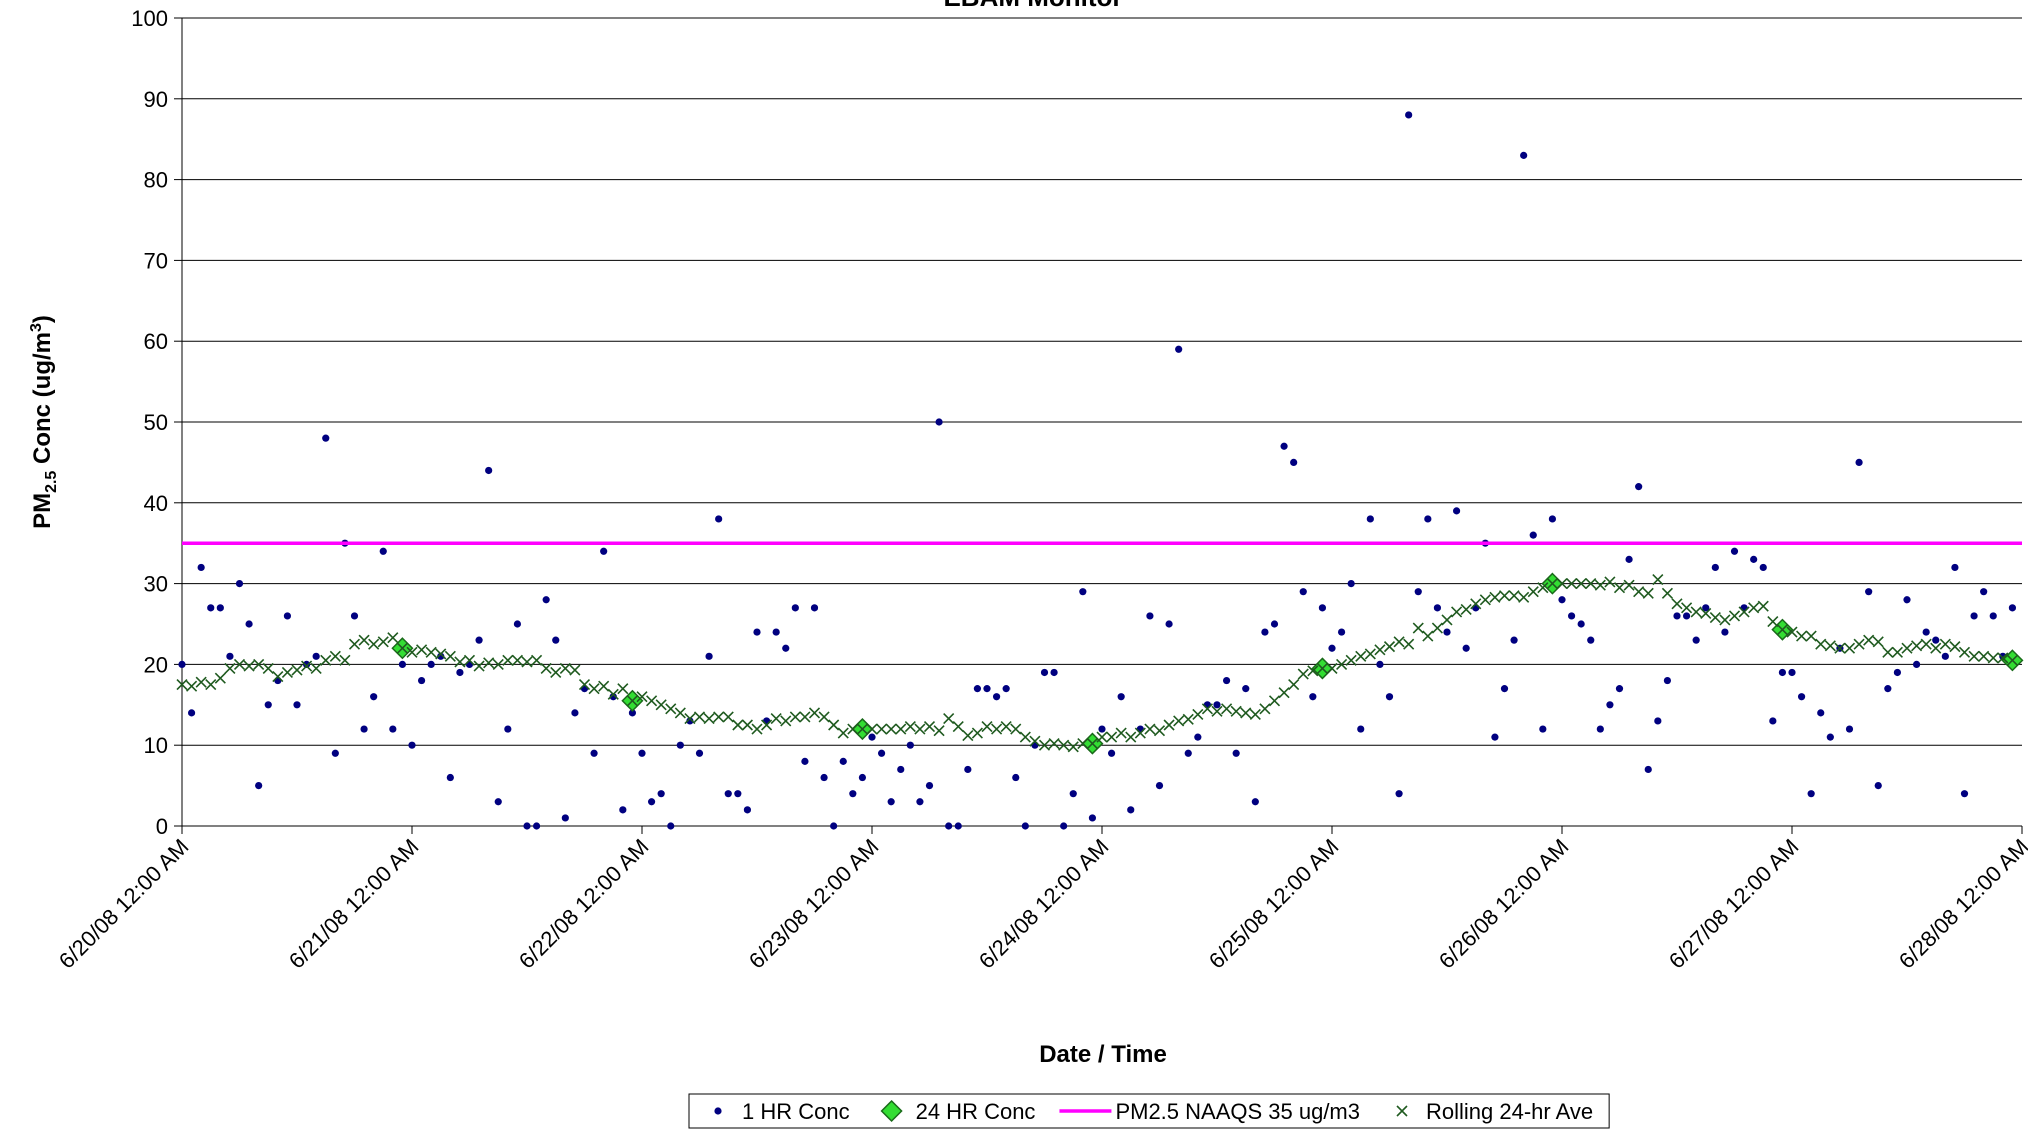 Image resolution: width=2028 pixels, height=1130 pixels. I want to click on x-tick-label: 6/26/08 12:00 AM, so click(1504, 904).